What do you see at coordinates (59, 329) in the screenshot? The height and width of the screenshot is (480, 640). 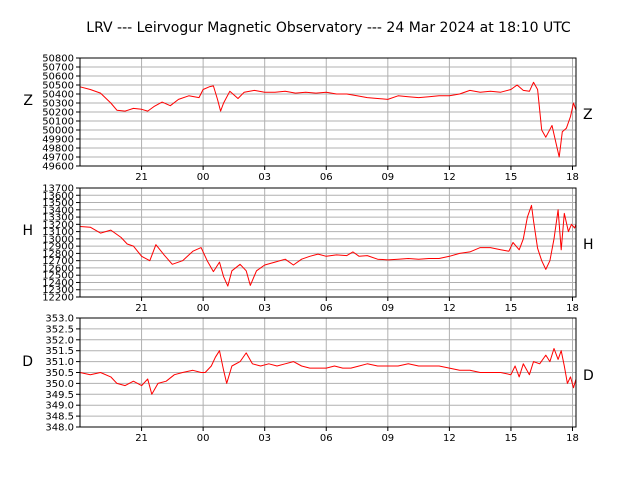 I see `y-tick-label: 352.5` at bounding box center [59, 329].